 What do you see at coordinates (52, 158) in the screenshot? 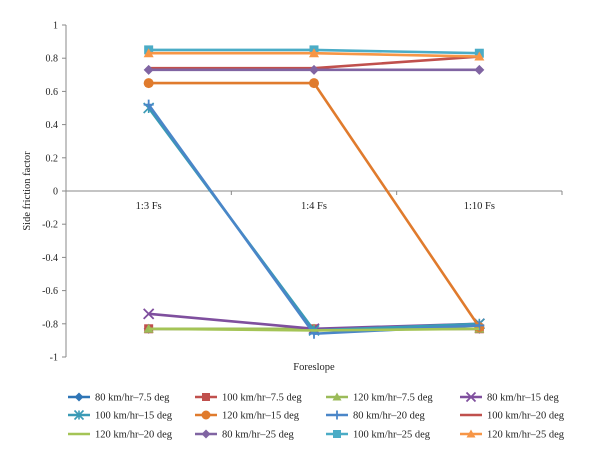
I see `y-tick-label: 0.2` at bounding box center [52, 158].